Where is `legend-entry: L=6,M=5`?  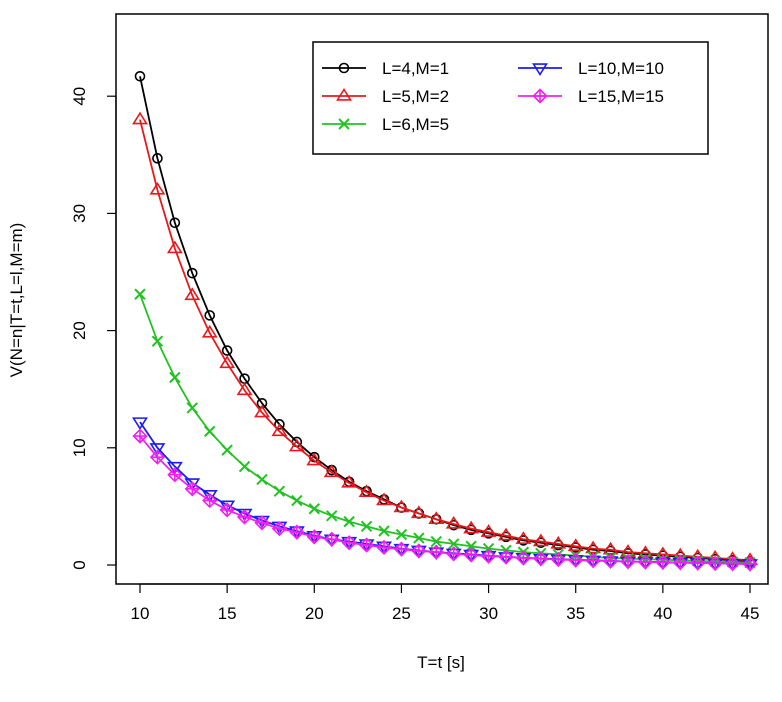
legend-entry: L=6,M=5 is located at coordinates (385, 124).